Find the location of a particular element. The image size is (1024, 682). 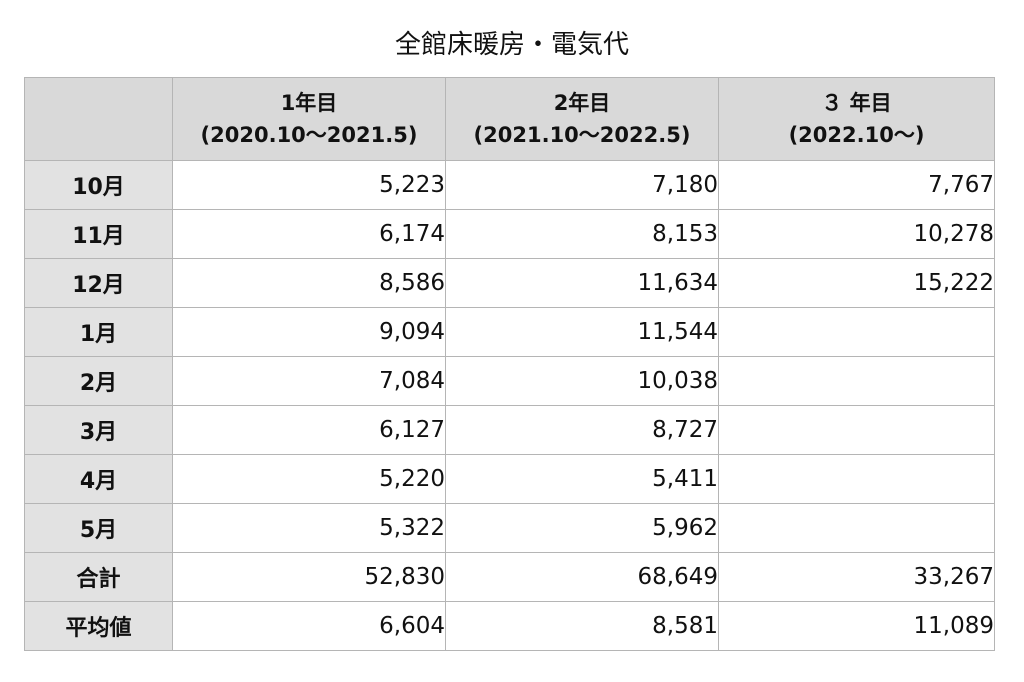

table-cell: 6,604 is located at coordinates (309, 626).